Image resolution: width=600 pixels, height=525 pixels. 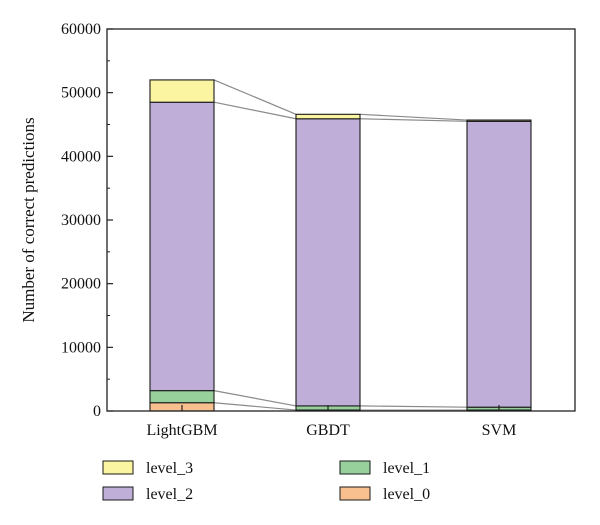 I want to click on y-axis-title: Number of correct predictions, so click(x=28, y=219).